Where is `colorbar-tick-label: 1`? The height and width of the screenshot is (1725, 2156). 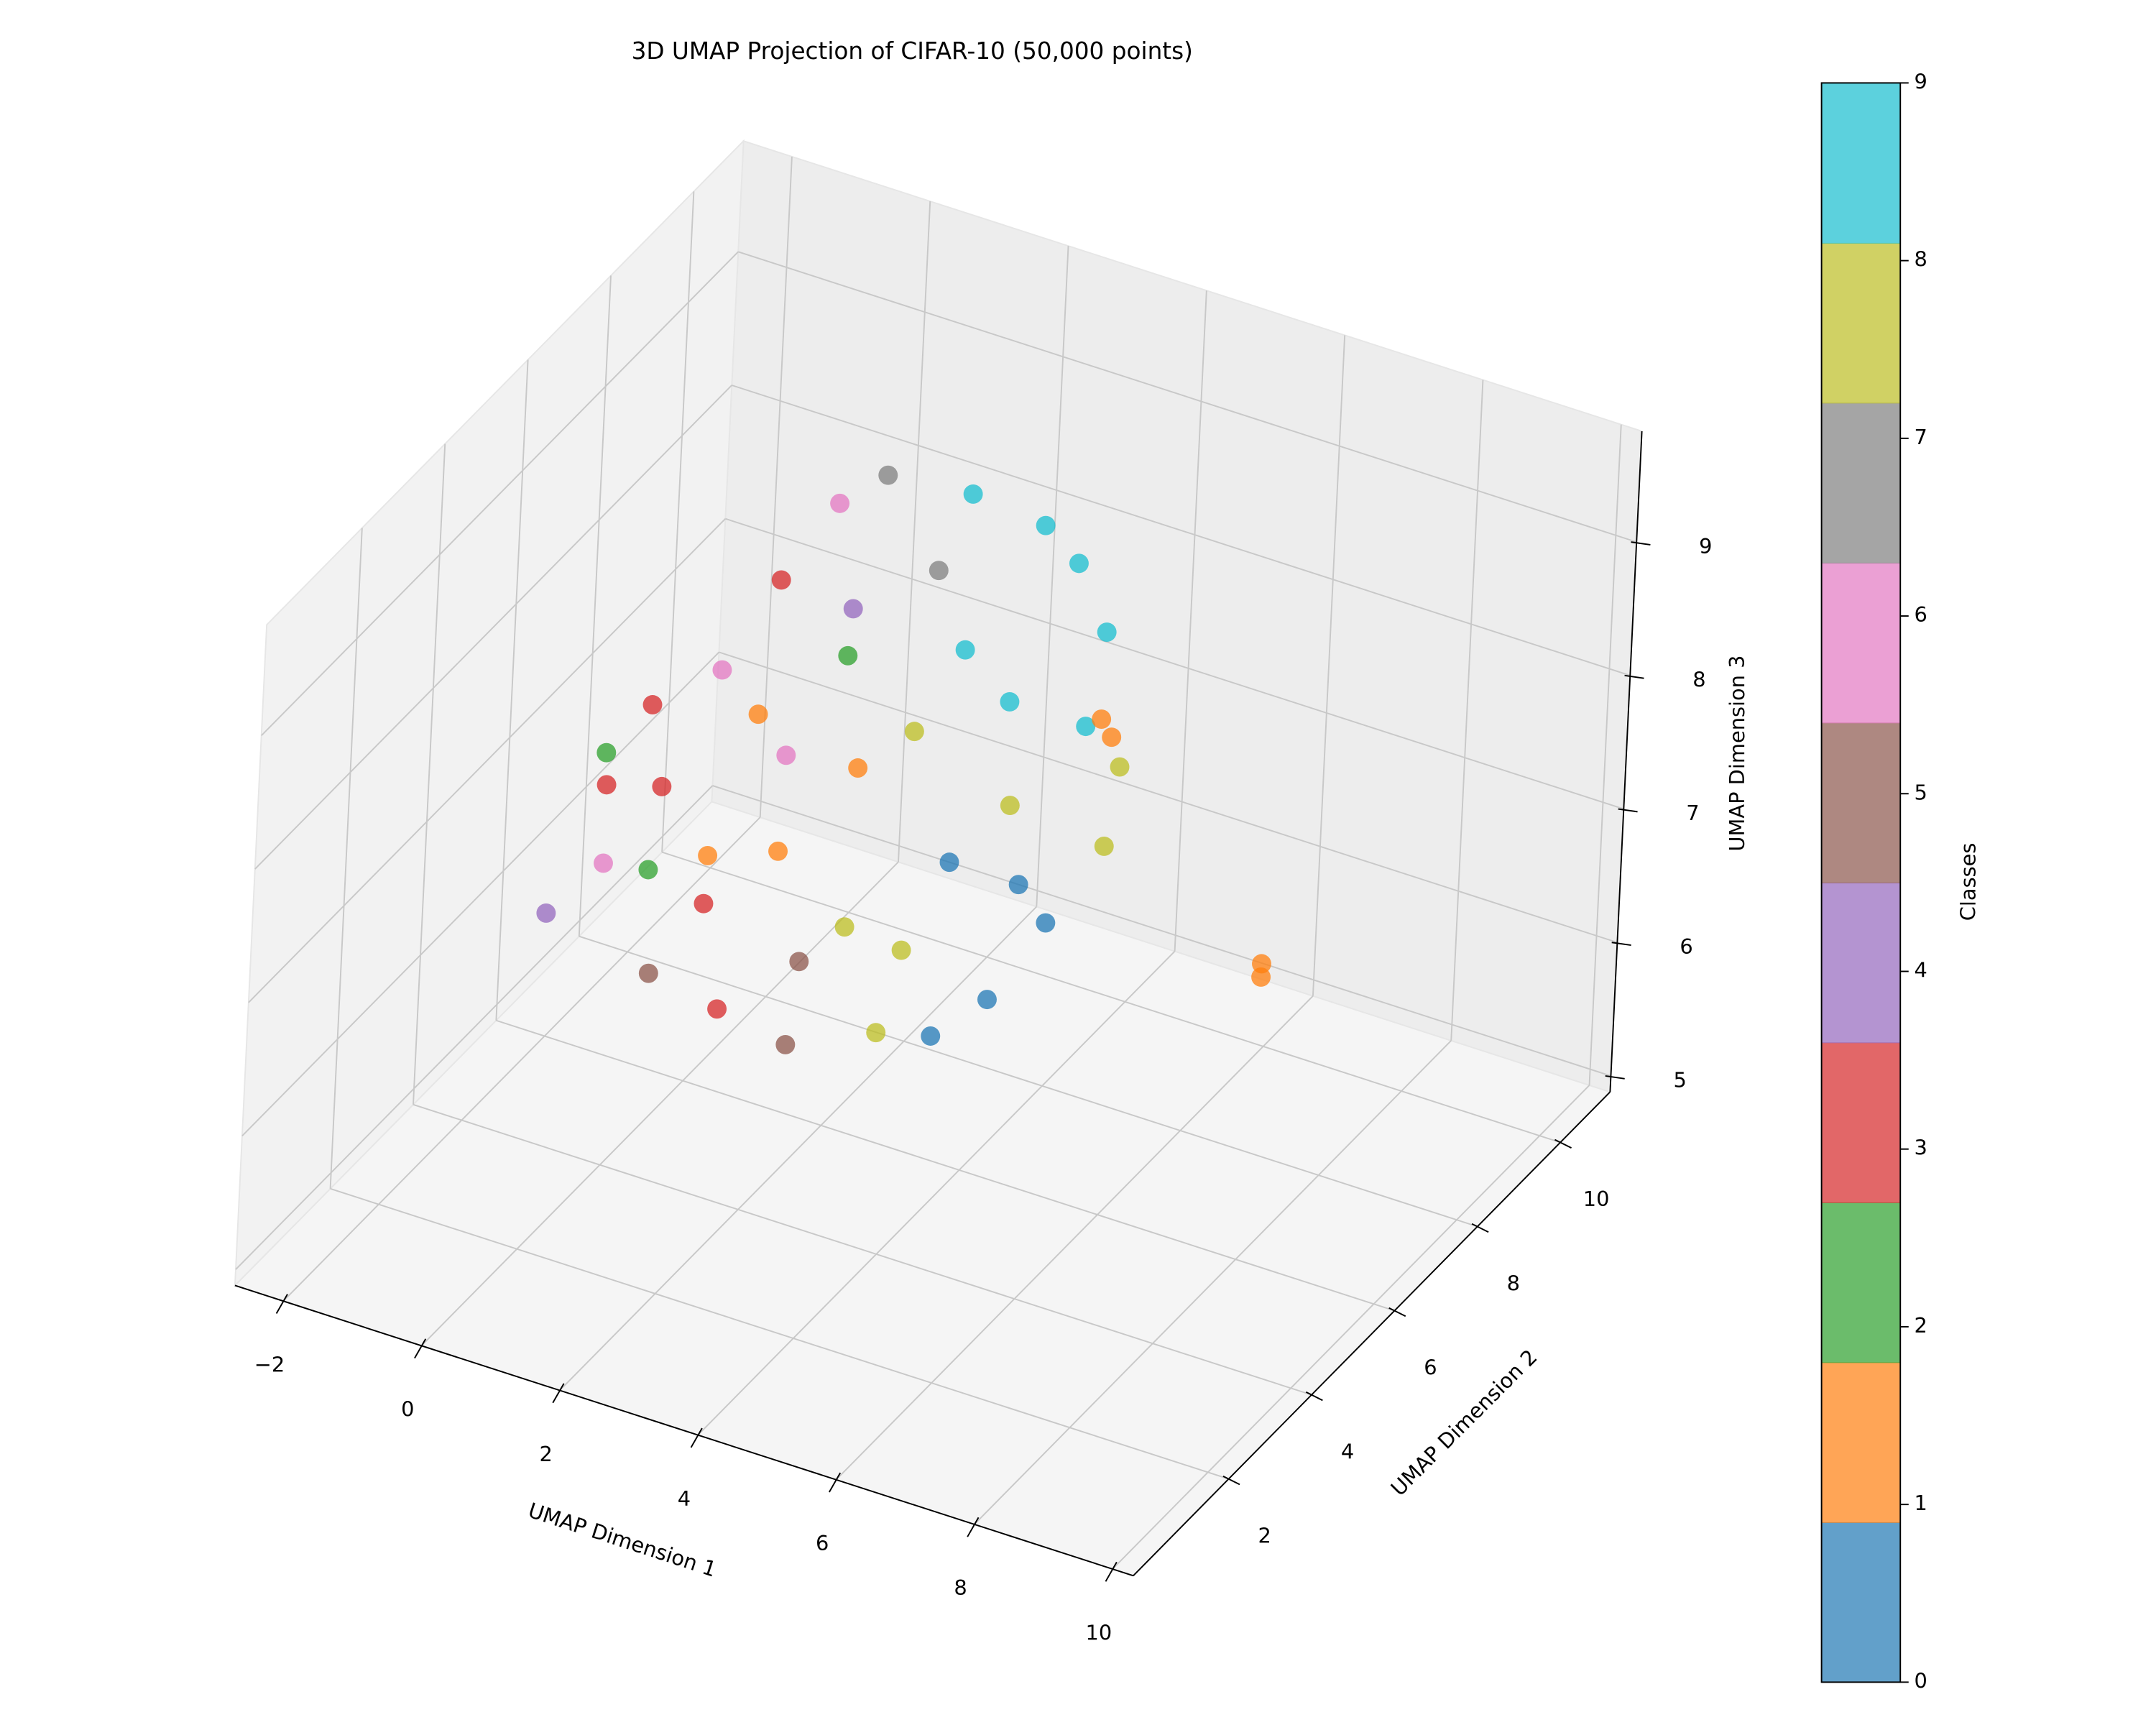
colorbar-tick-label: 1 is located at coordinates (1920, 1503).